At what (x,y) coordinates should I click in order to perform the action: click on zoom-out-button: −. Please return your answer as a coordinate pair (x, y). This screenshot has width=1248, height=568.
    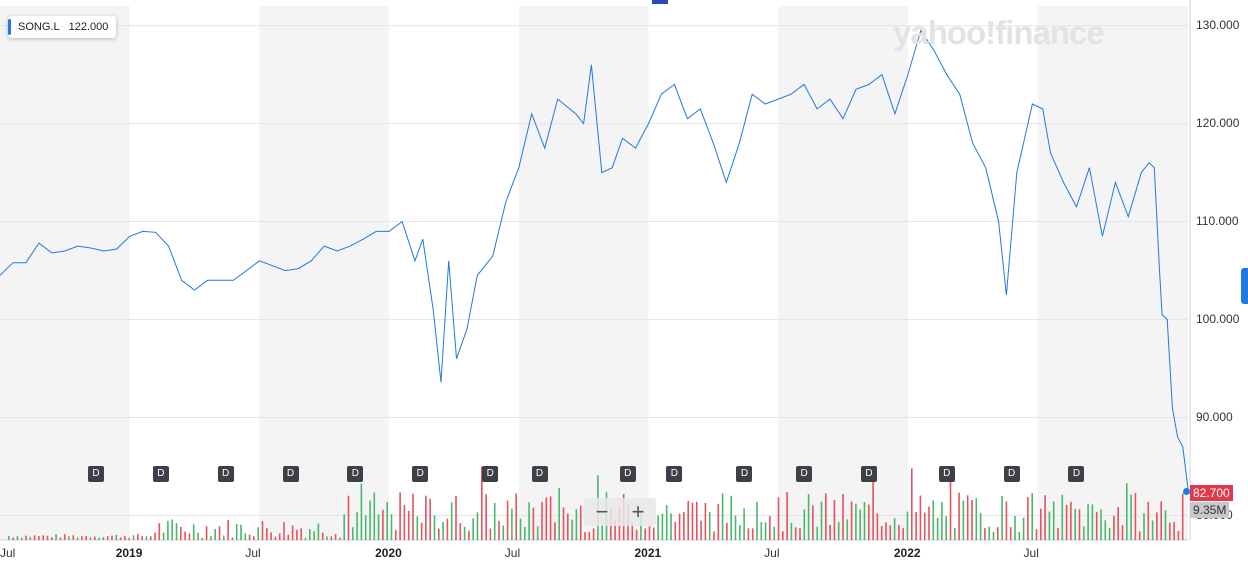
    Looking at the image, I should click on (602, 511).